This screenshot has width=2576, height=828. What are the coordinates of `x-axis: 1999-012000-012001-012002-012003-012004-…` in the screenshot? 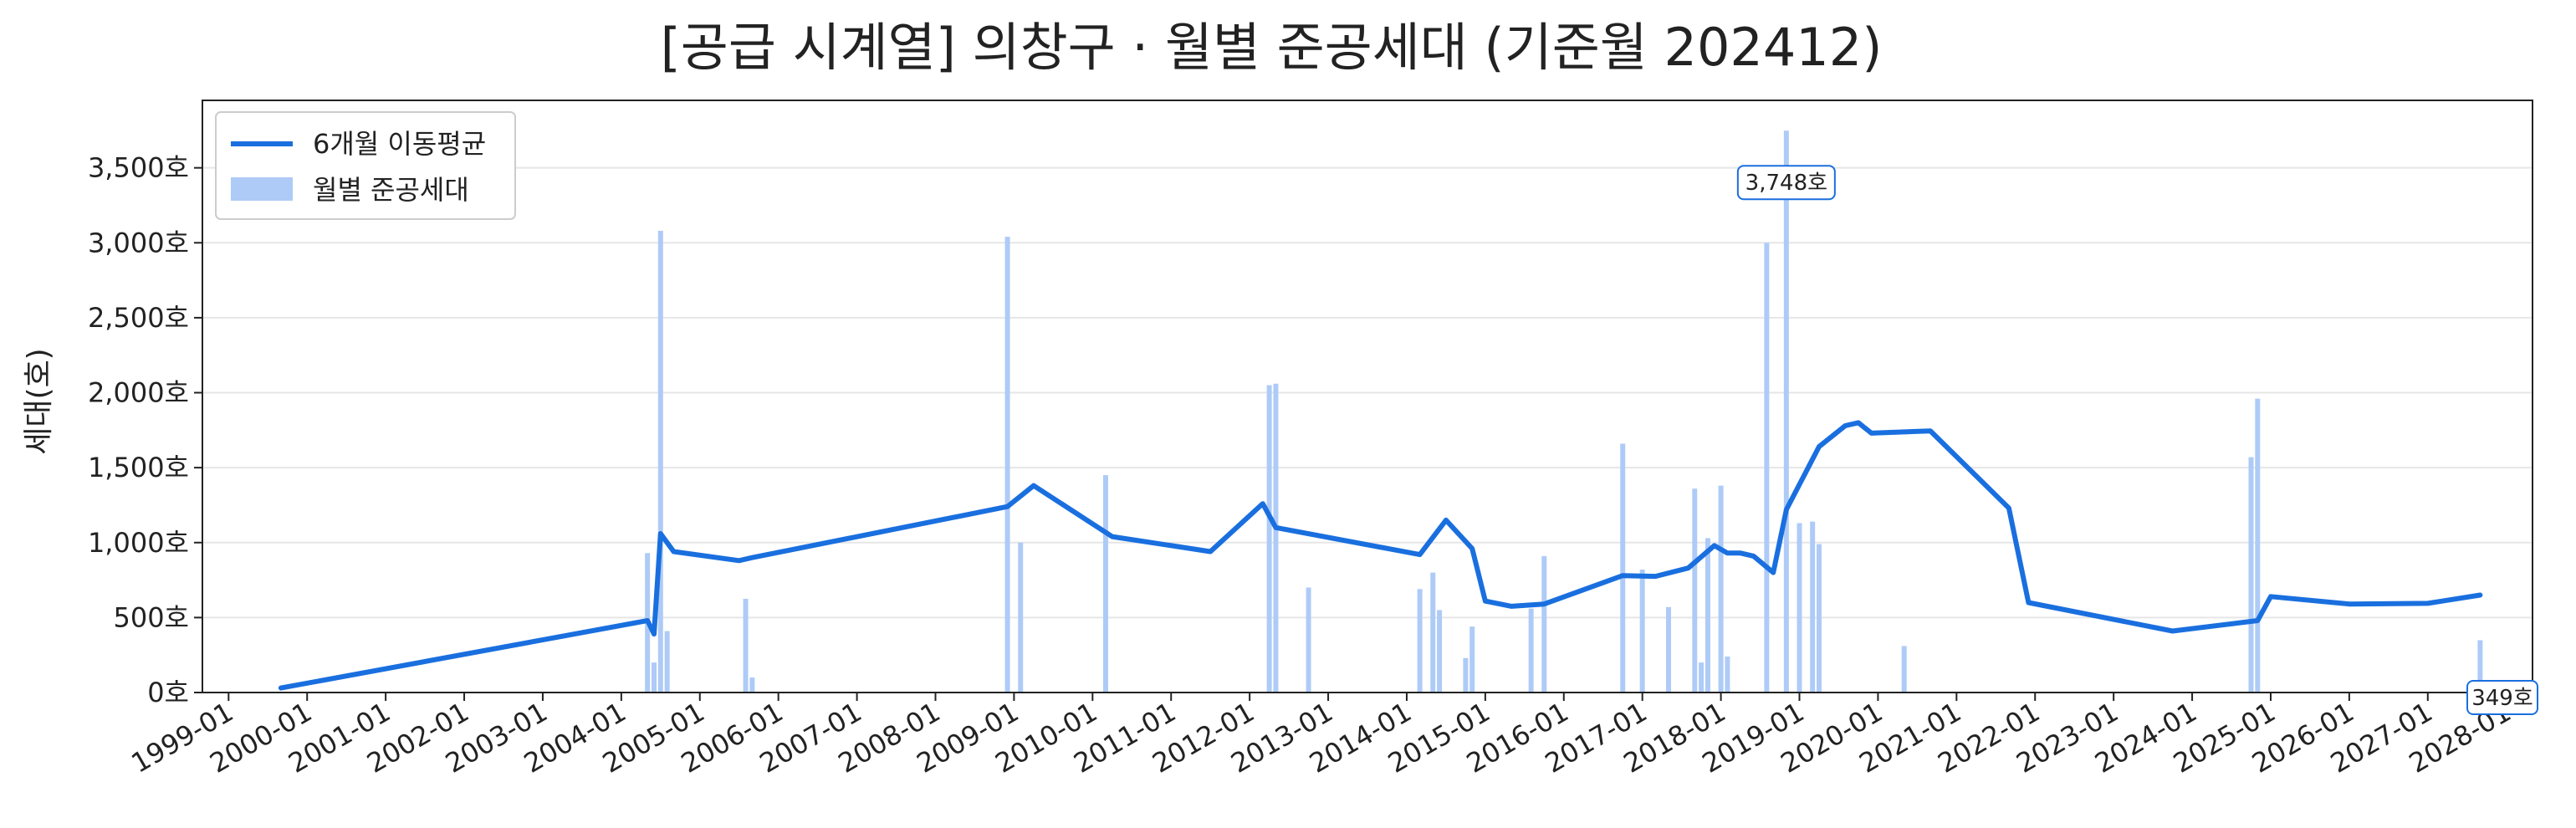 It's located at (1321, 736).